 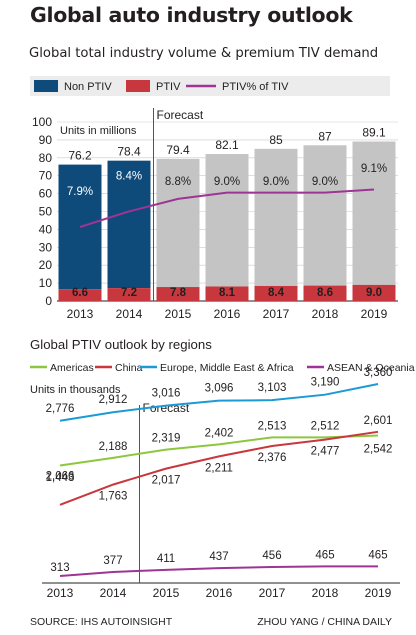 What do you see at coordinates (218, 557) in the screenshot?
I see `line-asean-label: 437` at bounding box center [218, 557].